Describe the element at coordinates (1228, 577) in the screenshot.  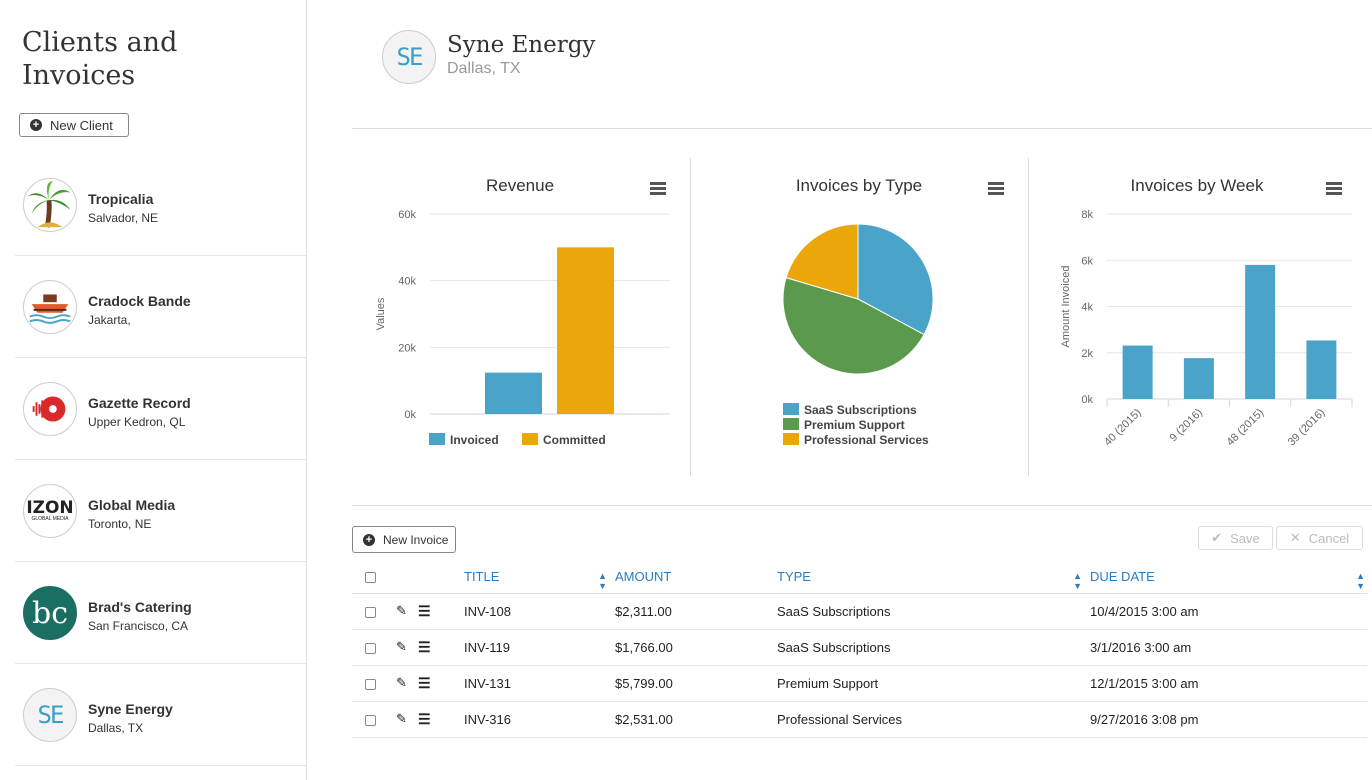
I see `column-header-due-date: DUE DATE ▲ ▼` at that location.